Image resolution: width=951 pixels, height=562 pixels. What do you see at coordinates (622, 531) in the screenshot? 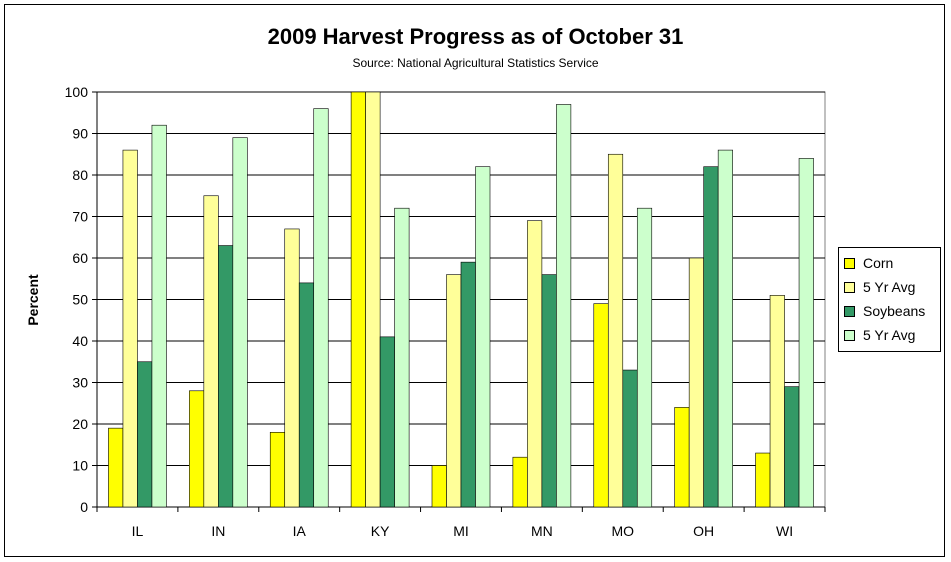
I see `x-tick-label: MO` at bounding box center [622, 531].